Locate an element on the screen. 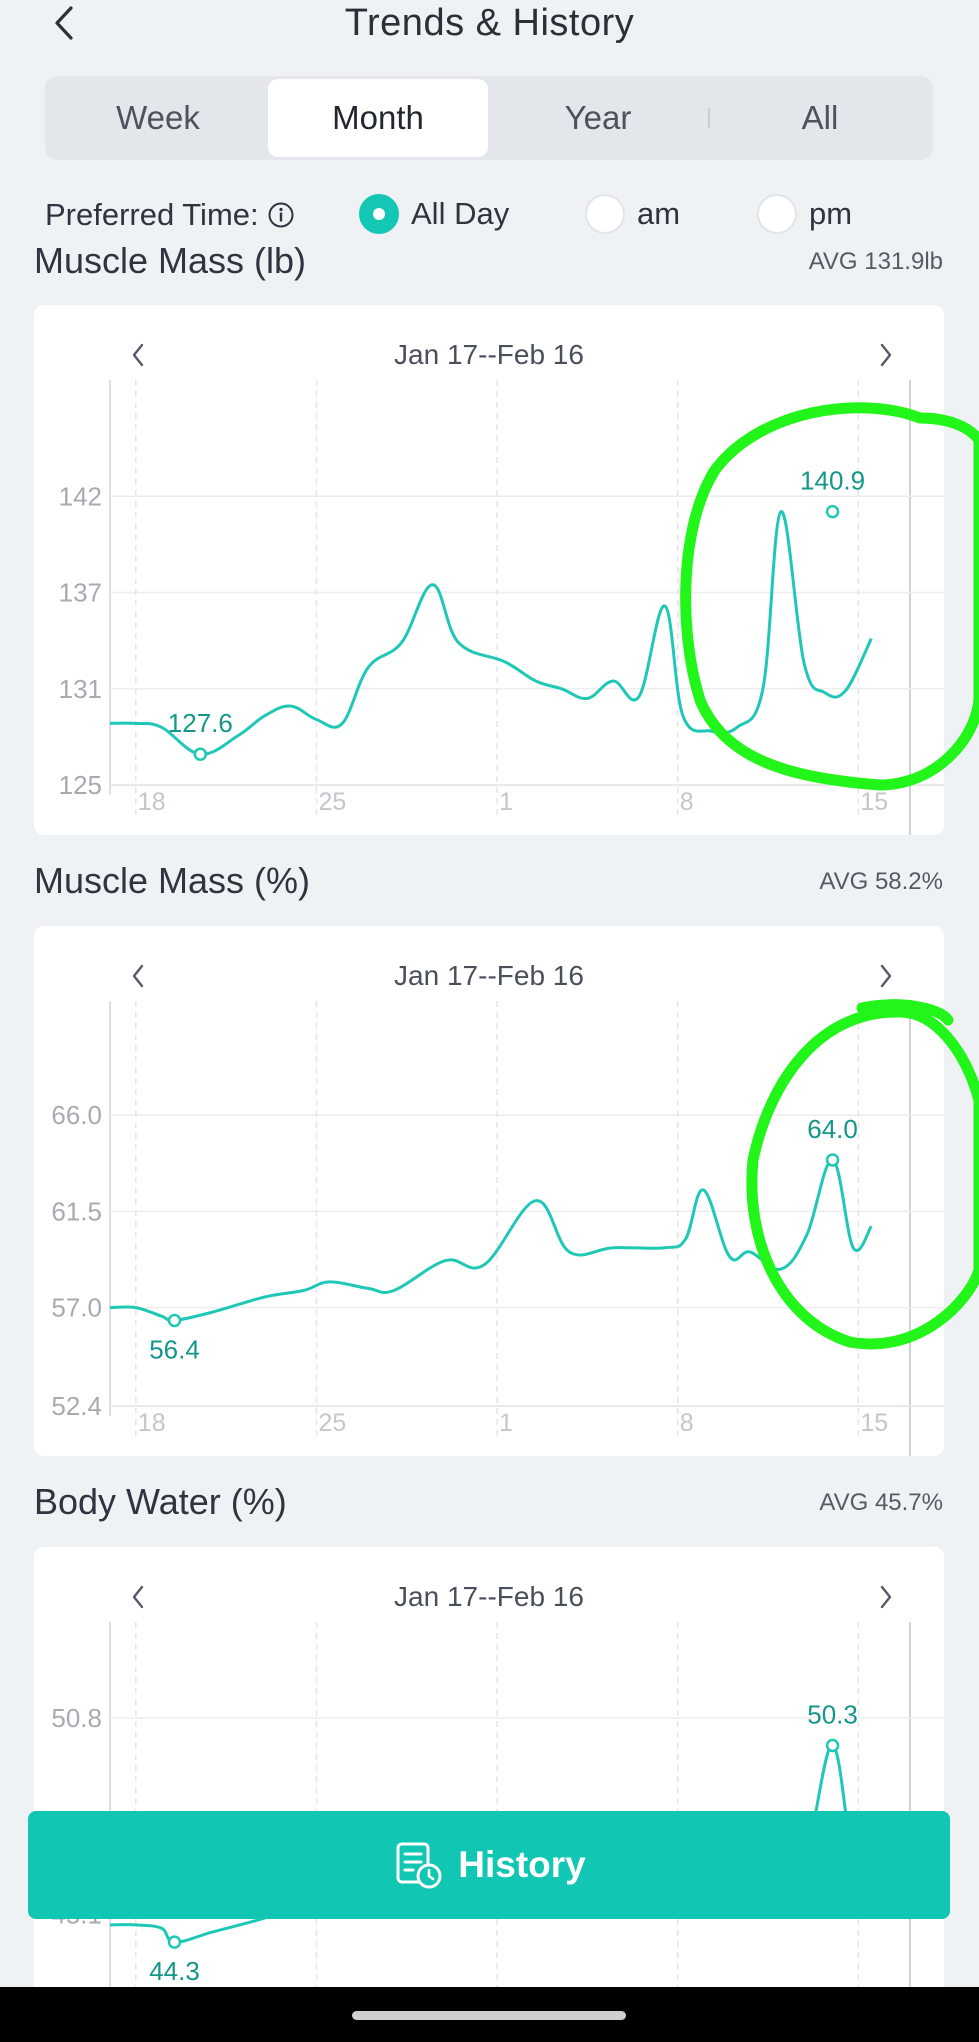 This screenshot has width=979, height=2042. history-label: History is located at coordinates (522, 1864).